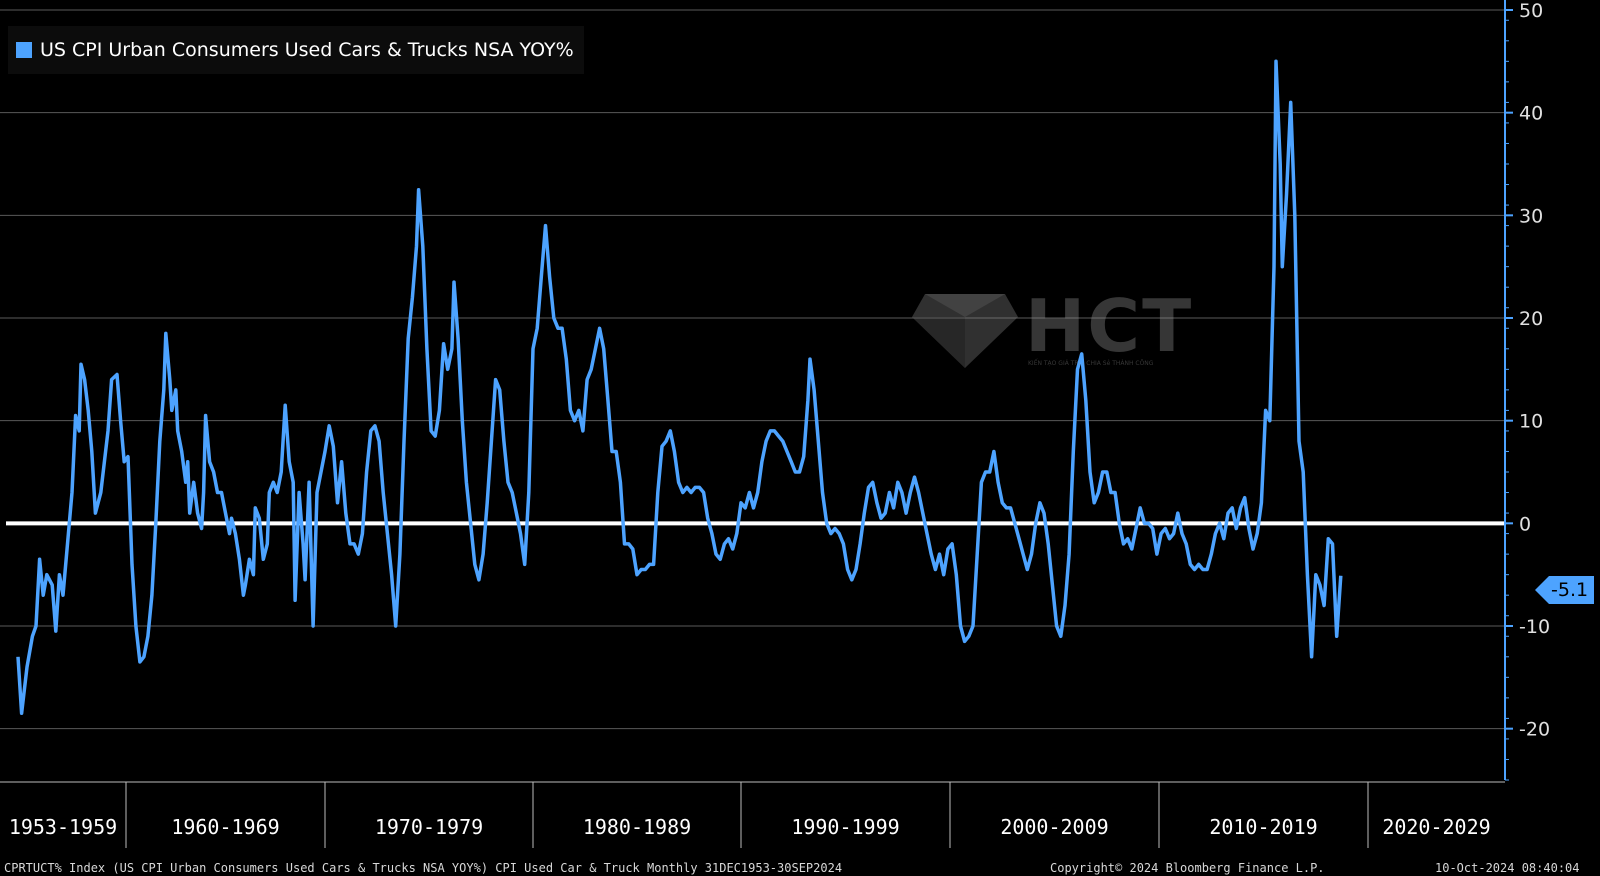 This screenshot has height=876, width=1600. What do you see at coordinates (1531, 114) in the screenshot?
I see `y-tick-label: 40` at bounding box center [1531, 114].